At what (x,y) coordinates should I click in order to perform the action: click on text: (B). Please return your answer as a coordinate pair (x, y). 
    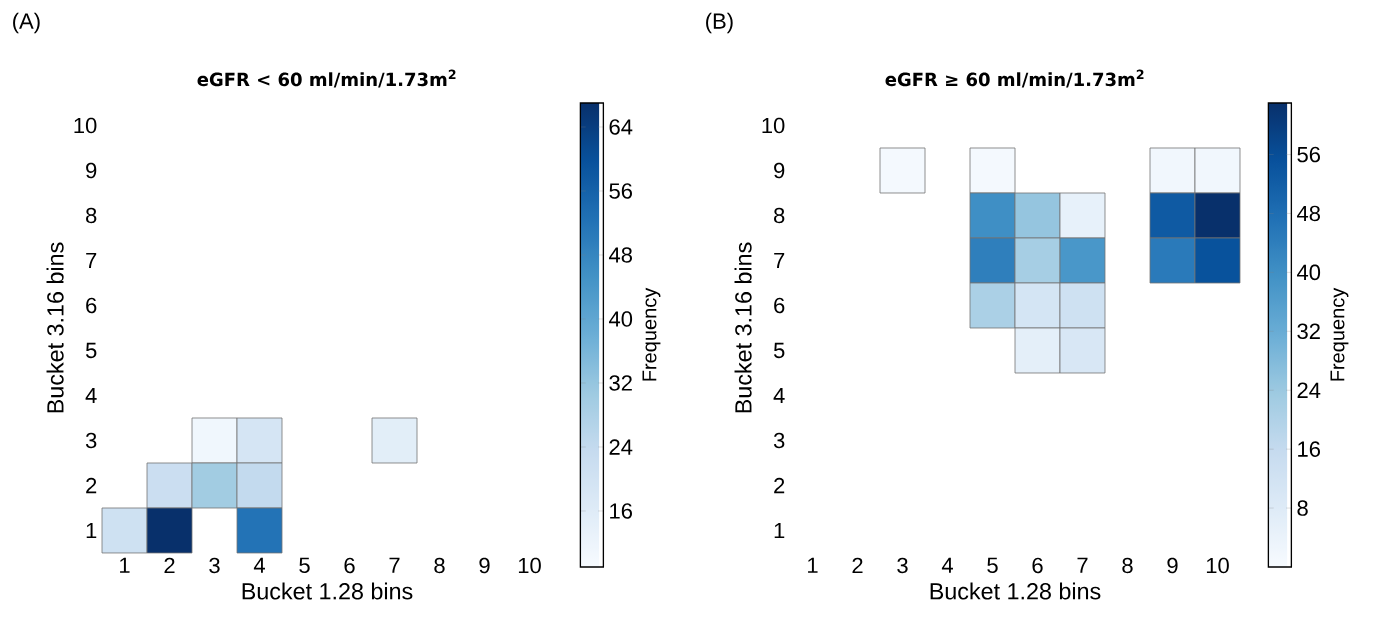
    Looking at the image, I should click on (719, 23).